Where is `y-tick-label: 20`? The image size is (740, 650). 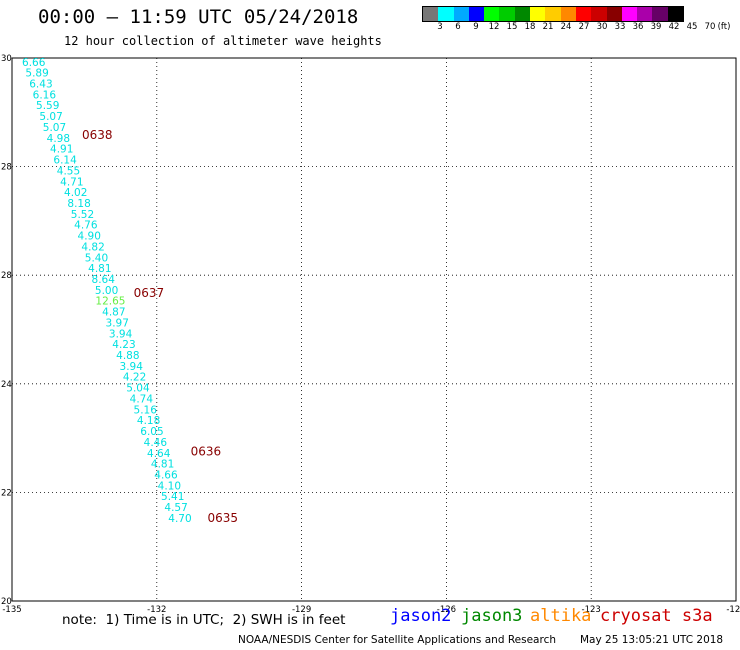
y-tick-label: 20 is located at coordinates (6, 602).